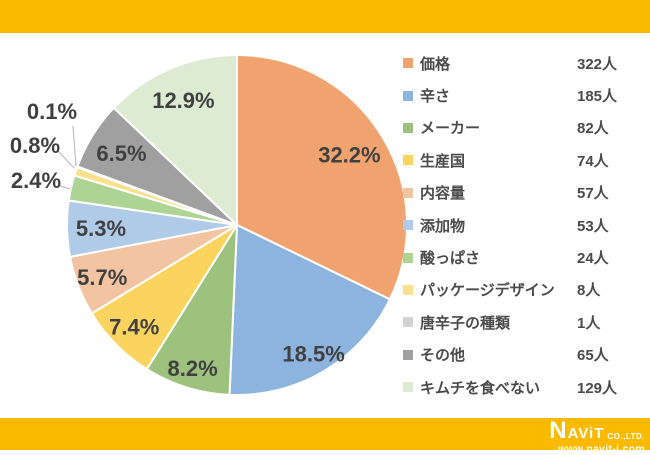  I want to click on legend-label: 価格, so click(435, 64).